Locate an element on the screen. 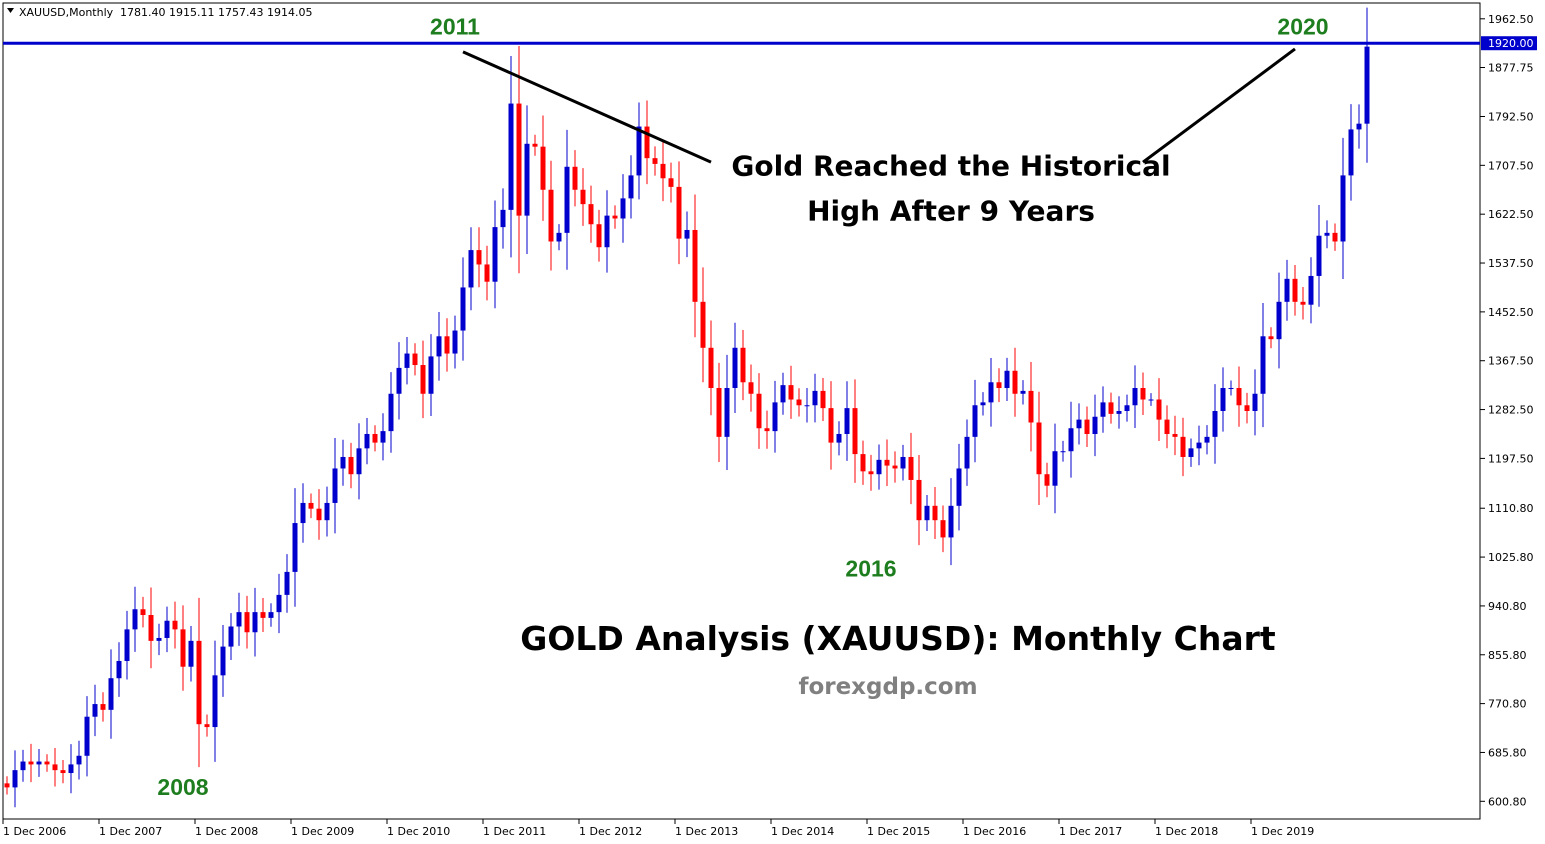 Image resolution: width=1545 pixels, height=844 pixels. y-tick-label: 685.80 is located at coordinates (1507, 752).